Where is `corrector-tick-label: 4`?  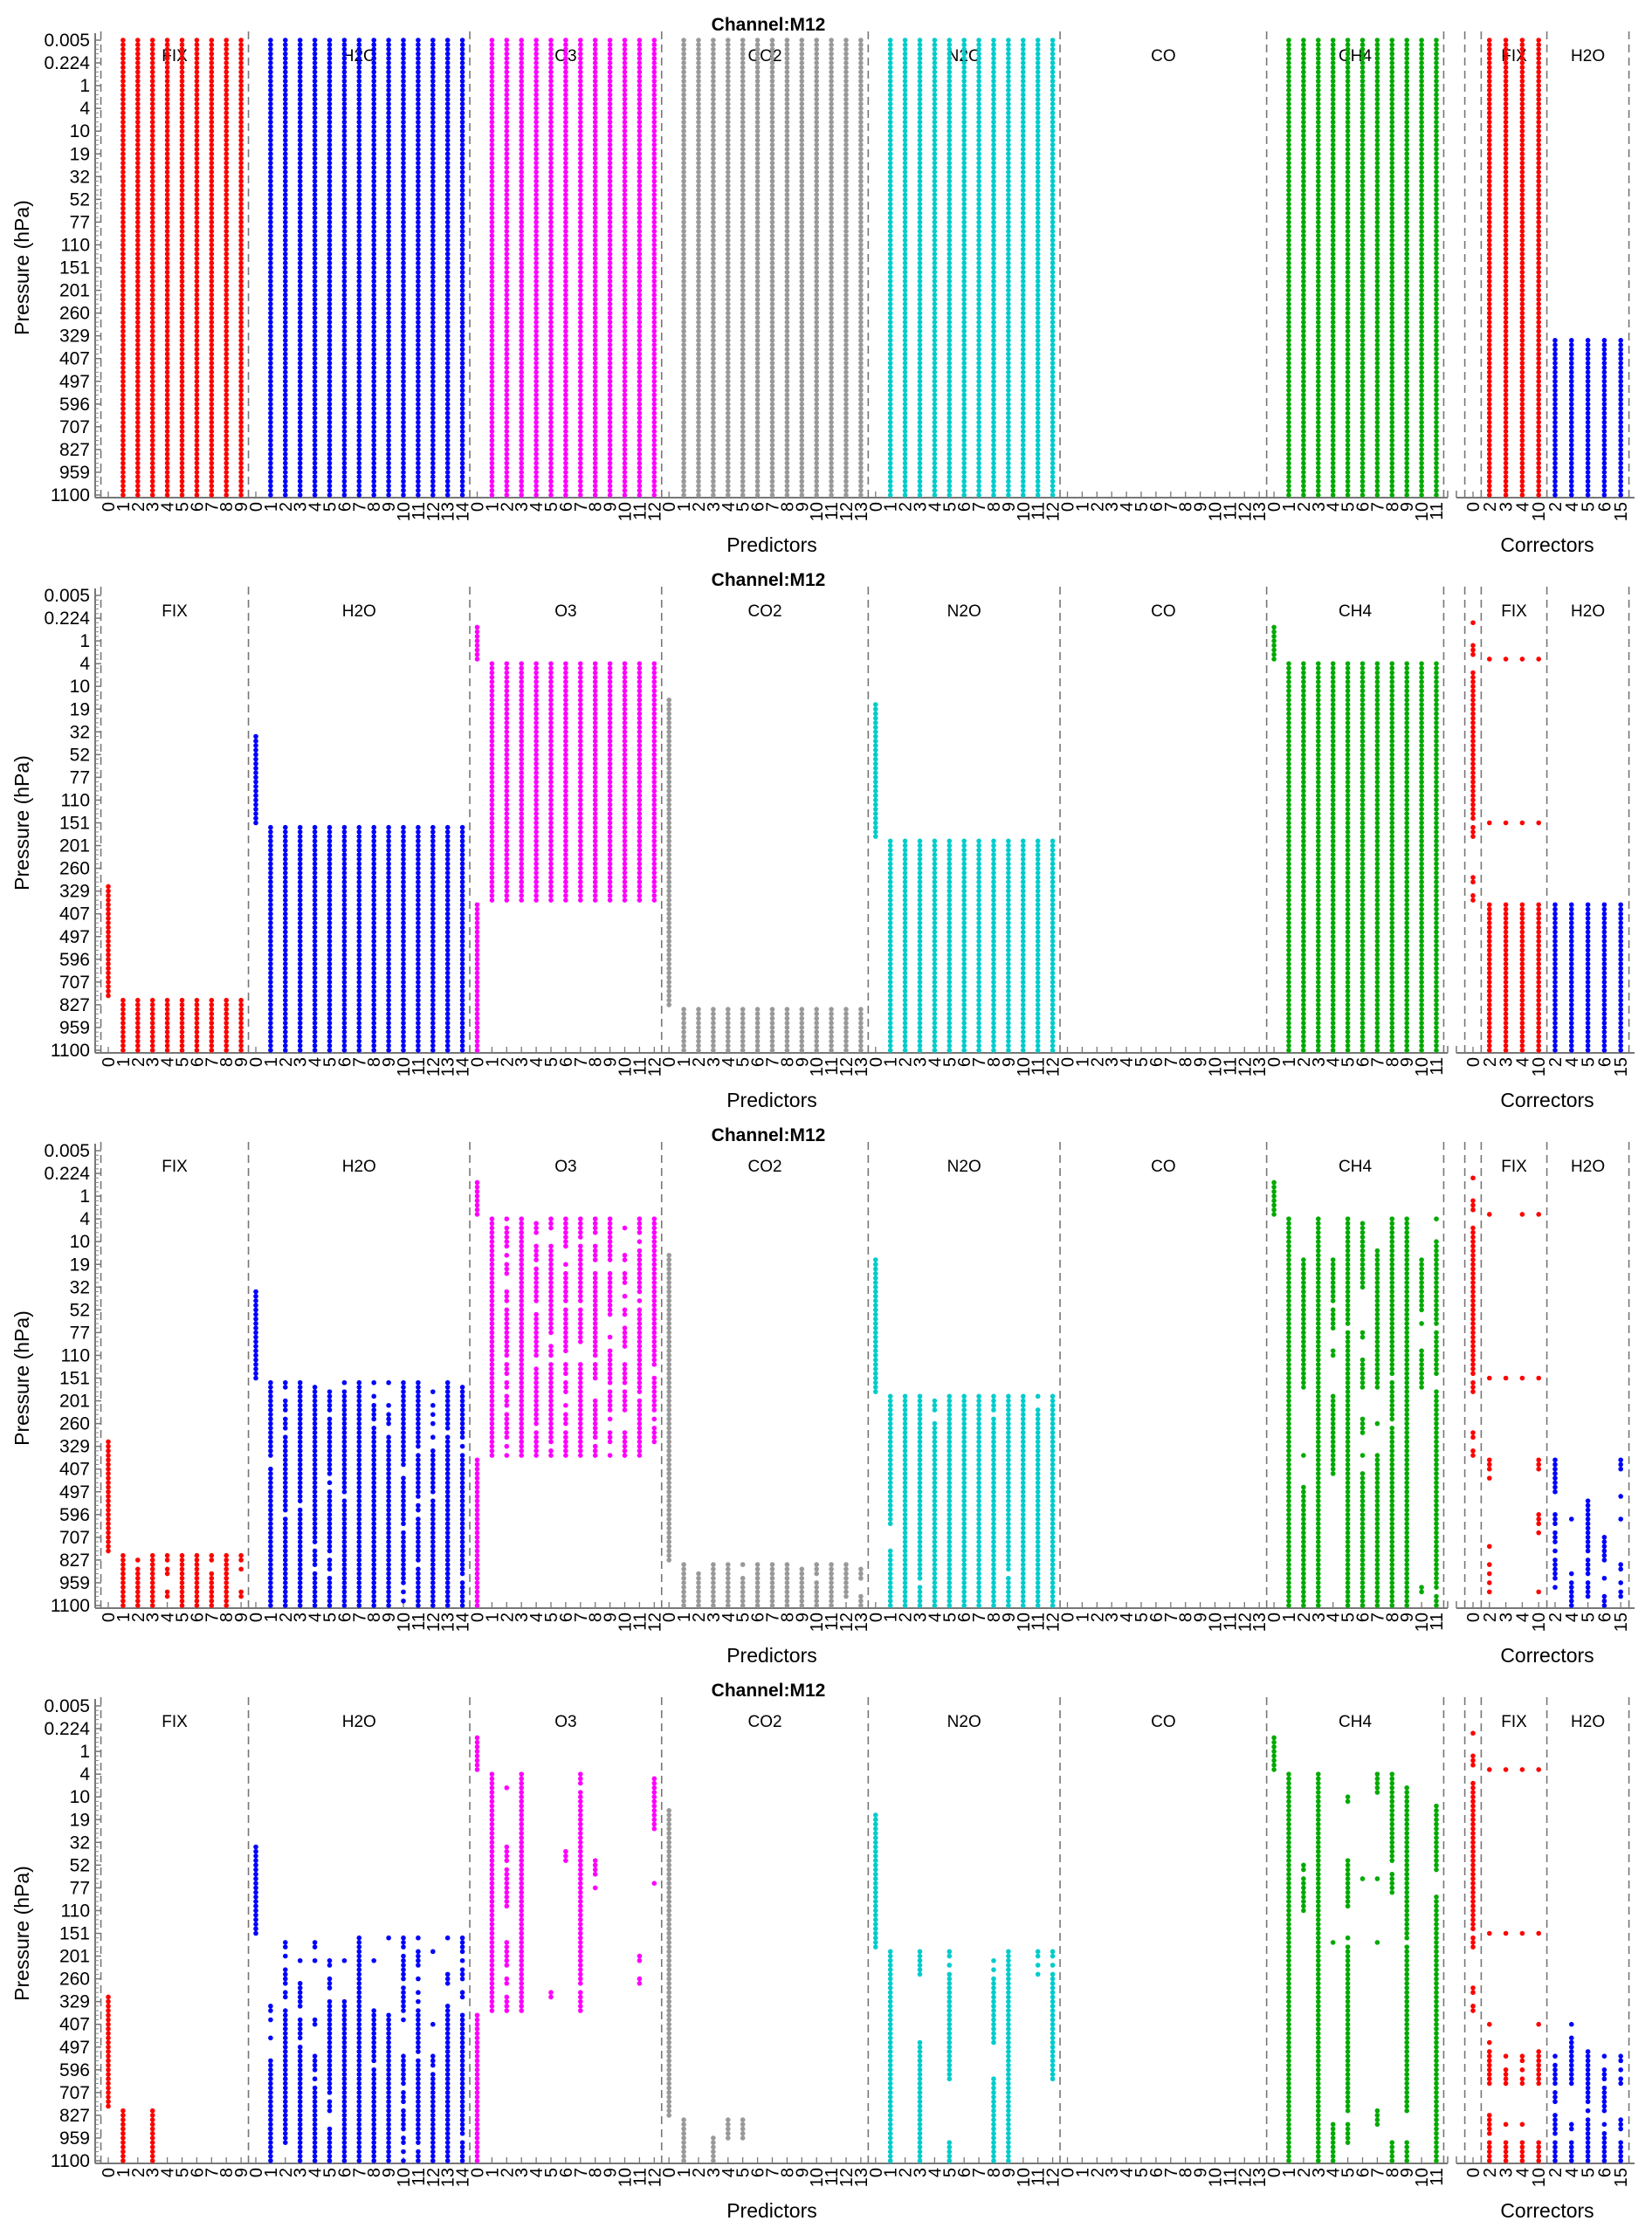 corrector-tick-label: 4 is located at coordinates (1522, 507).